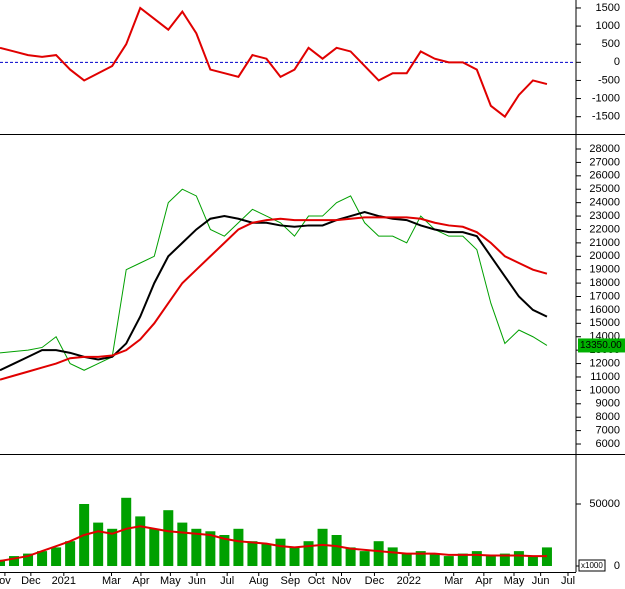 The width and height of the screenshot is (625, 589). I want to click on y-tick-label: 6000, so click(608, 444).